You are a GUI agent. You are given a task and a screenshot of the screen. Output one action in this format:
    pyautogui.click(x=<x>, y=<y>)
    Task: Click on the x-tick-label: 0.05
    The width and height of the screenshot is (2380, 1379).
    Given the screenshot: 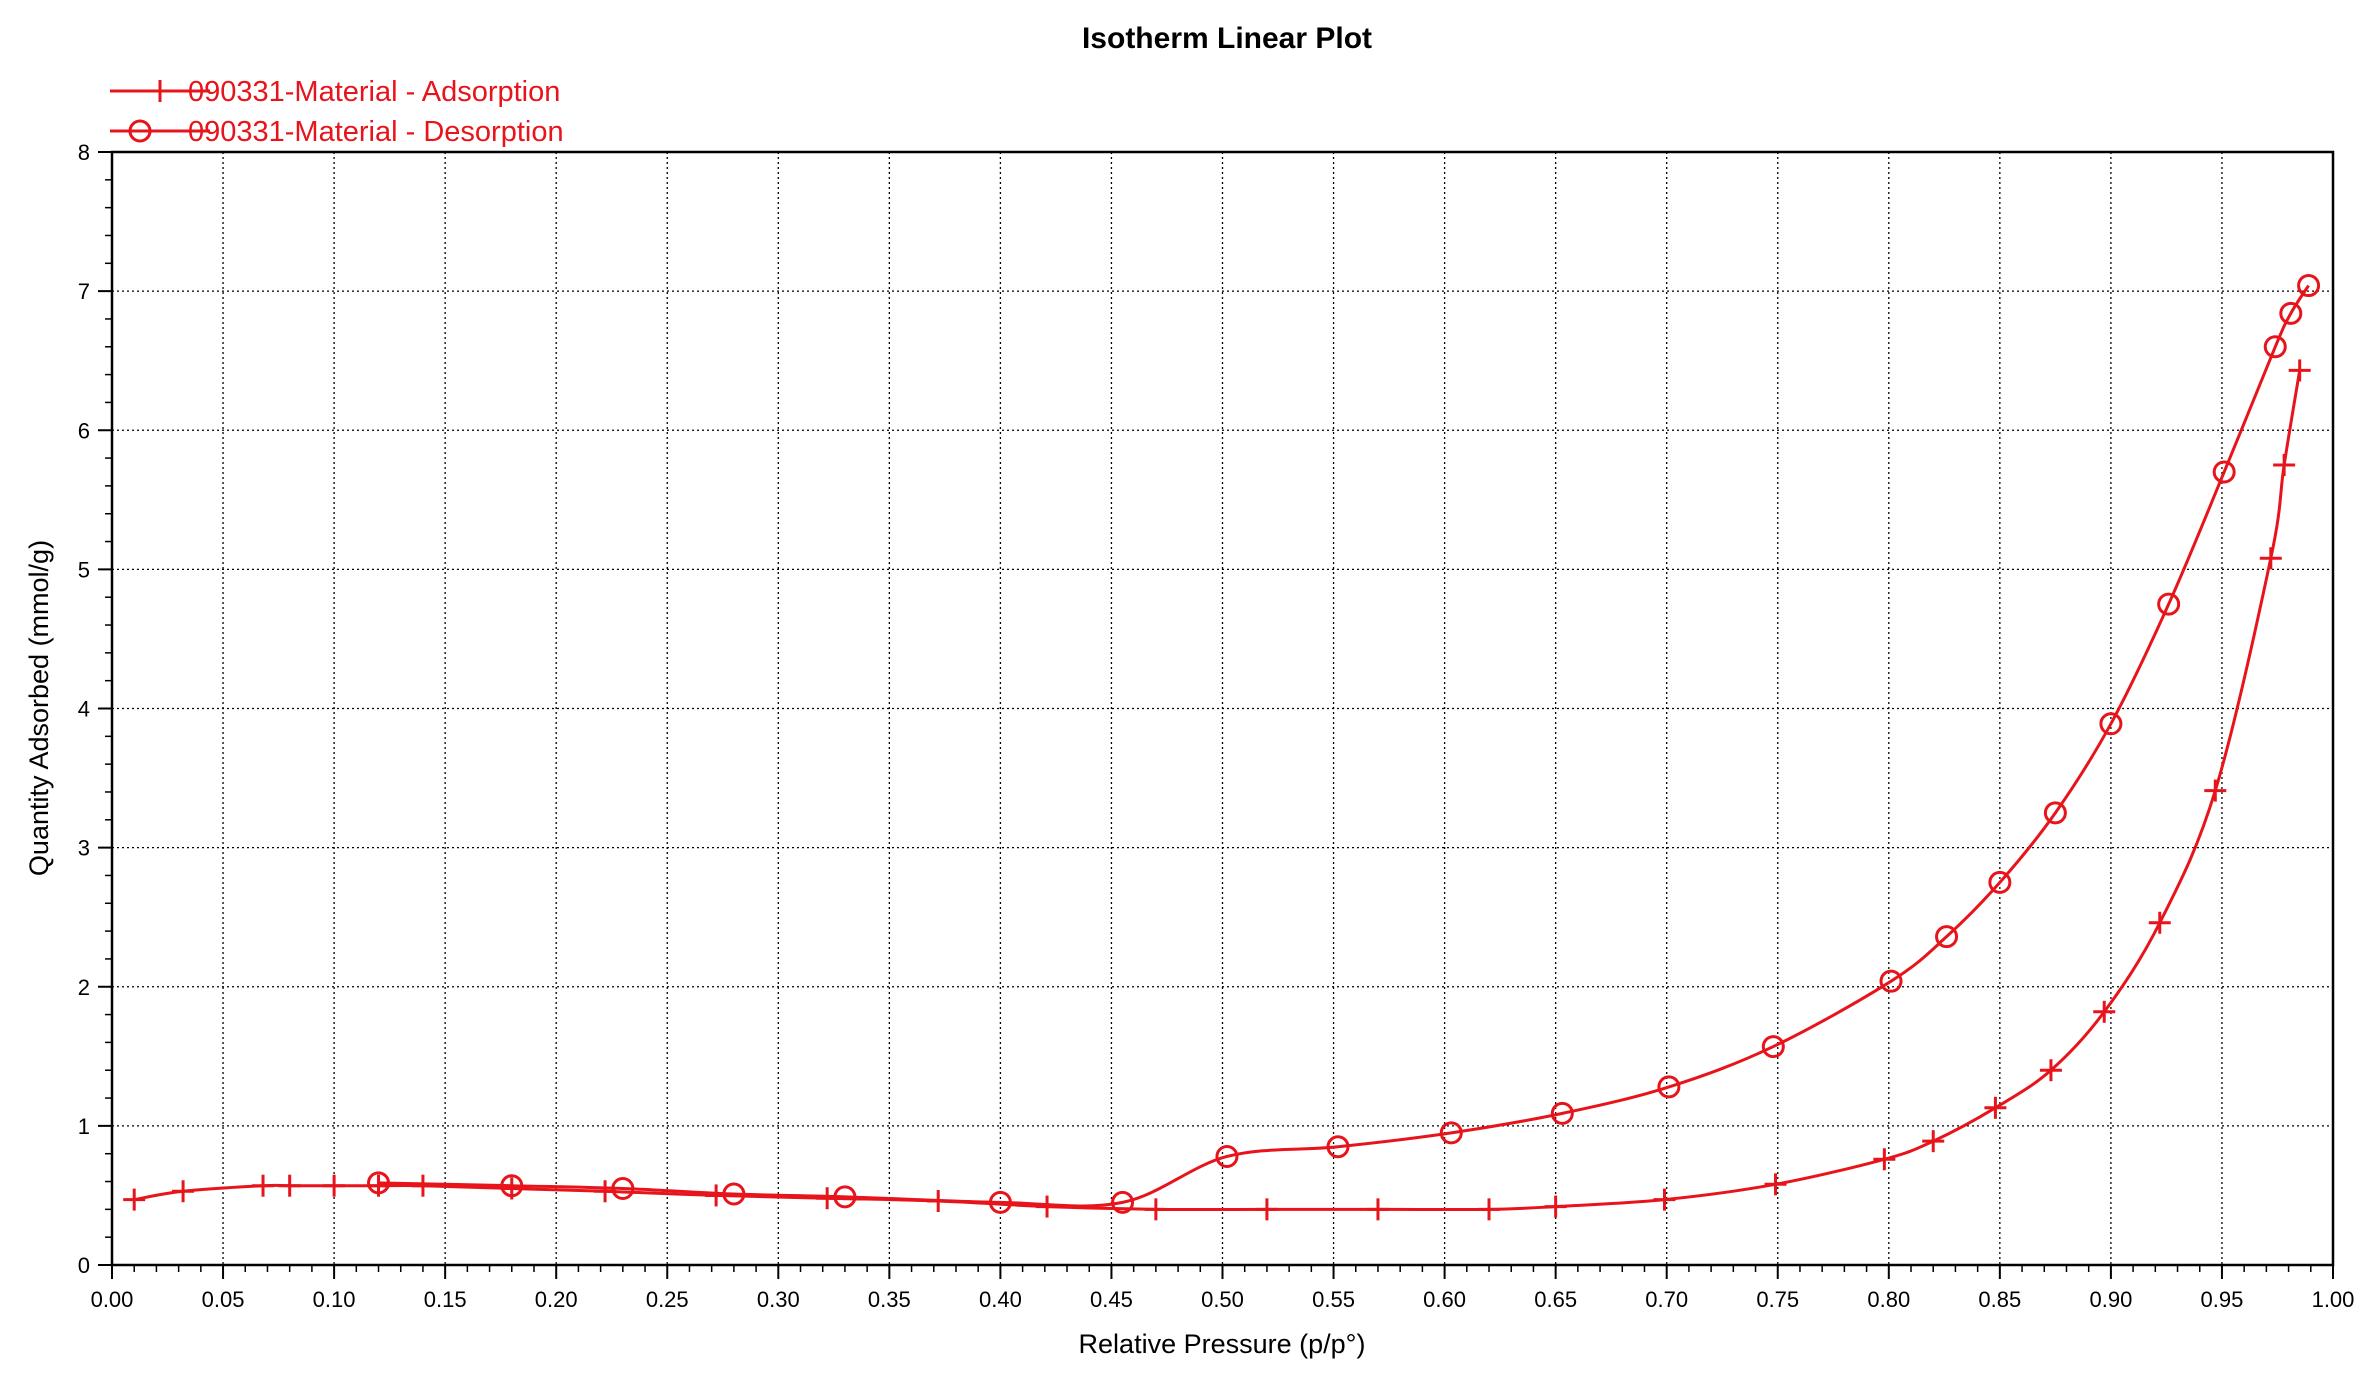 What is the action you would take?
    pyautogui.click(x=223, y=1299)
    